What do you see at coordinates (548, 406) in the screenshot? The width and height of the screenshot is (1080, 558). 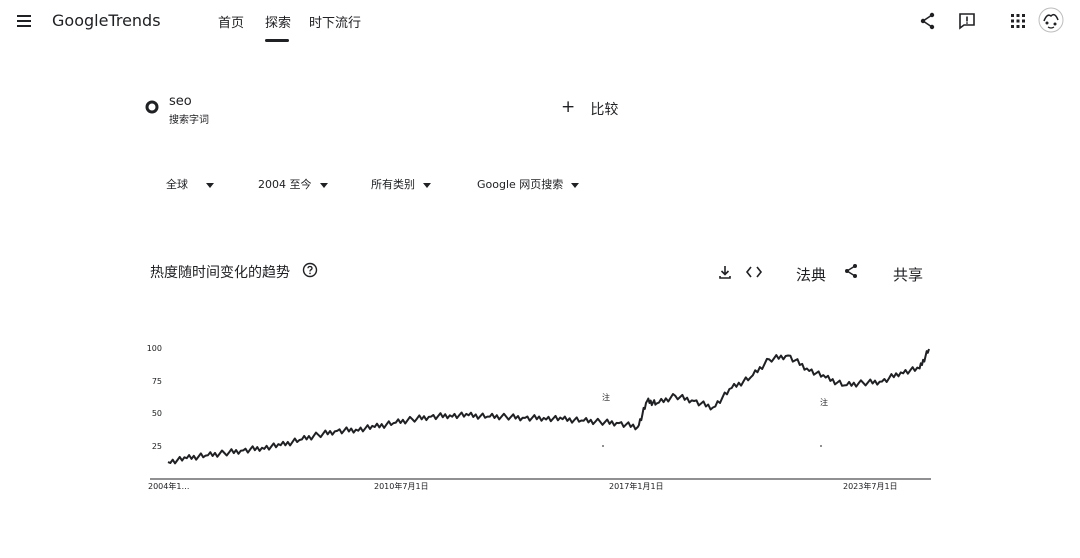 I see `series-line` at bounding box center [548, 406].